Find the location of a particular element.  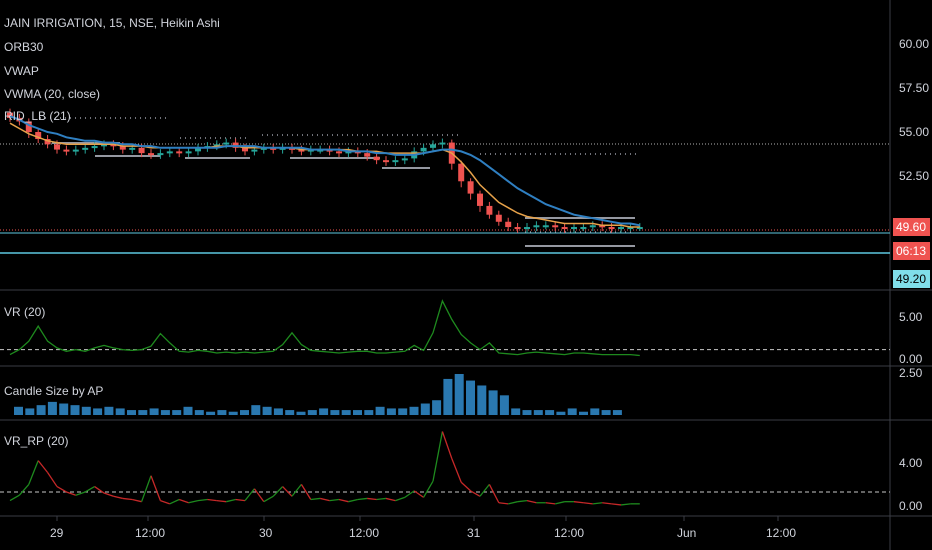

symbol-legend: JAIN IRRIGATION, 15, NSE, Heikin Ashi is located at coordinates (112, 23).